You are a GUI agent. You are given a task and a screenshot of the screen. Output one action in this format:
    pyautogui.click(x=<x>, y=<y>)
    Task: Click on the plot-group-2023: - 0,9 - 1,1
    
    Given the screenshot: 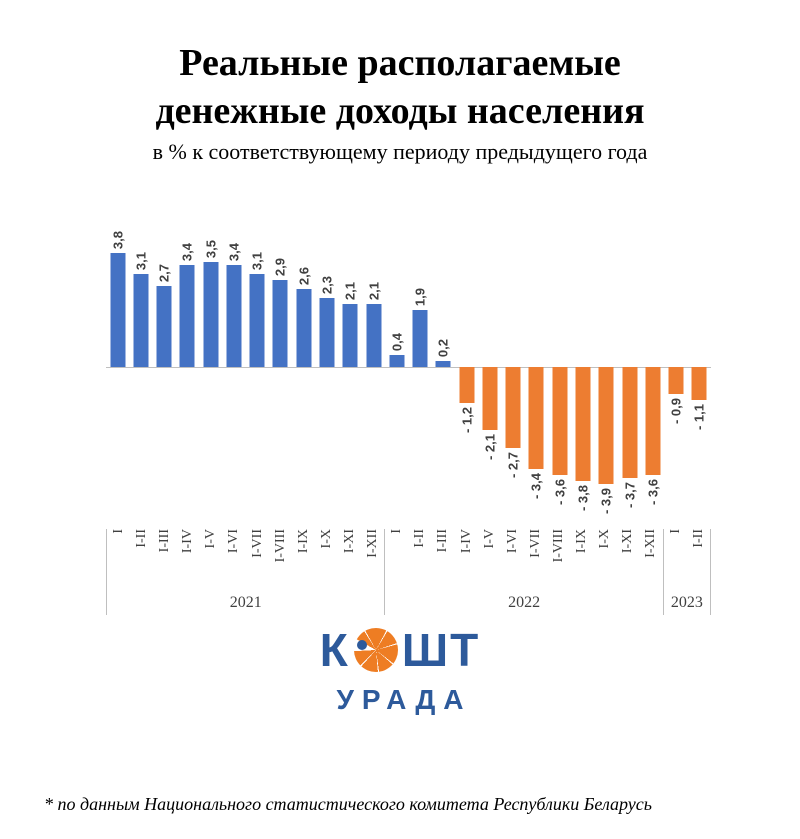 What is the action you would take?
    pyautogui.click(x=687, y=371)
    